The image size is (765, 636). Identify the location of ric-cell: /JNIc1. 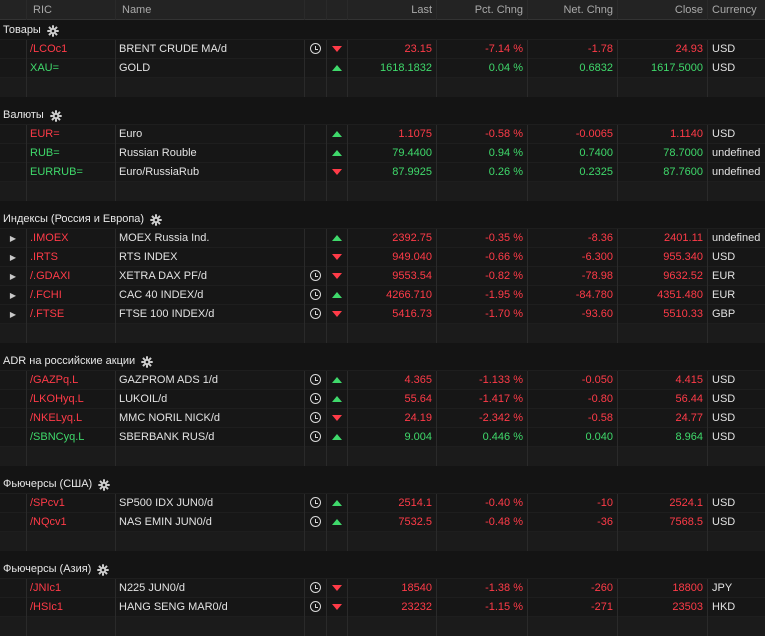
(71, 588).